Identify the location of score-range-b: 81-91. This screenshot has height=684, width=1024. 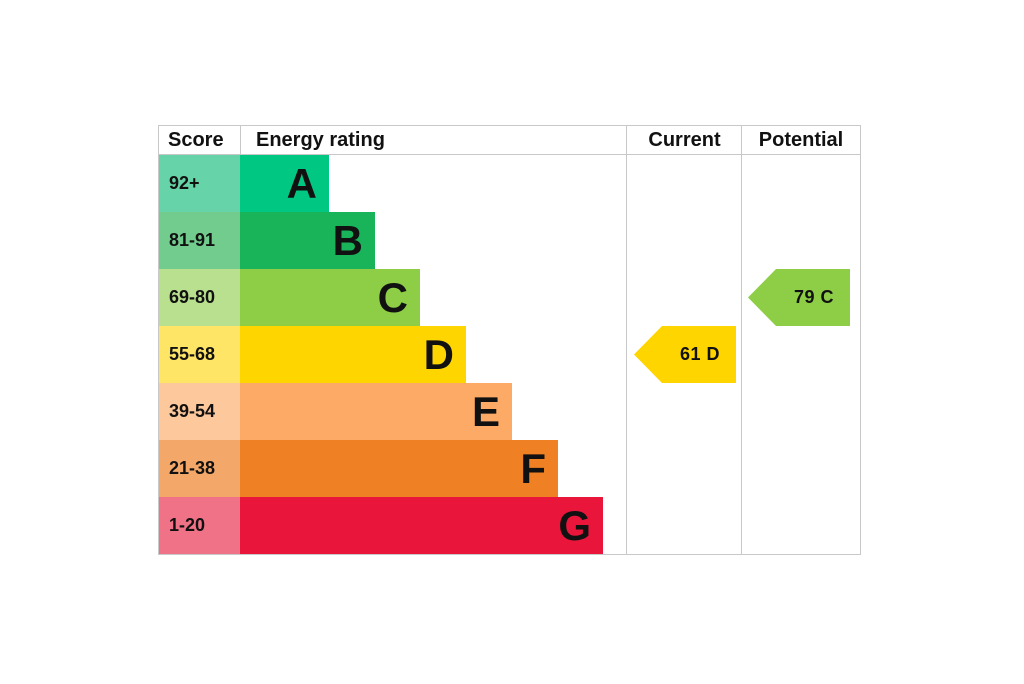
(199, 240).